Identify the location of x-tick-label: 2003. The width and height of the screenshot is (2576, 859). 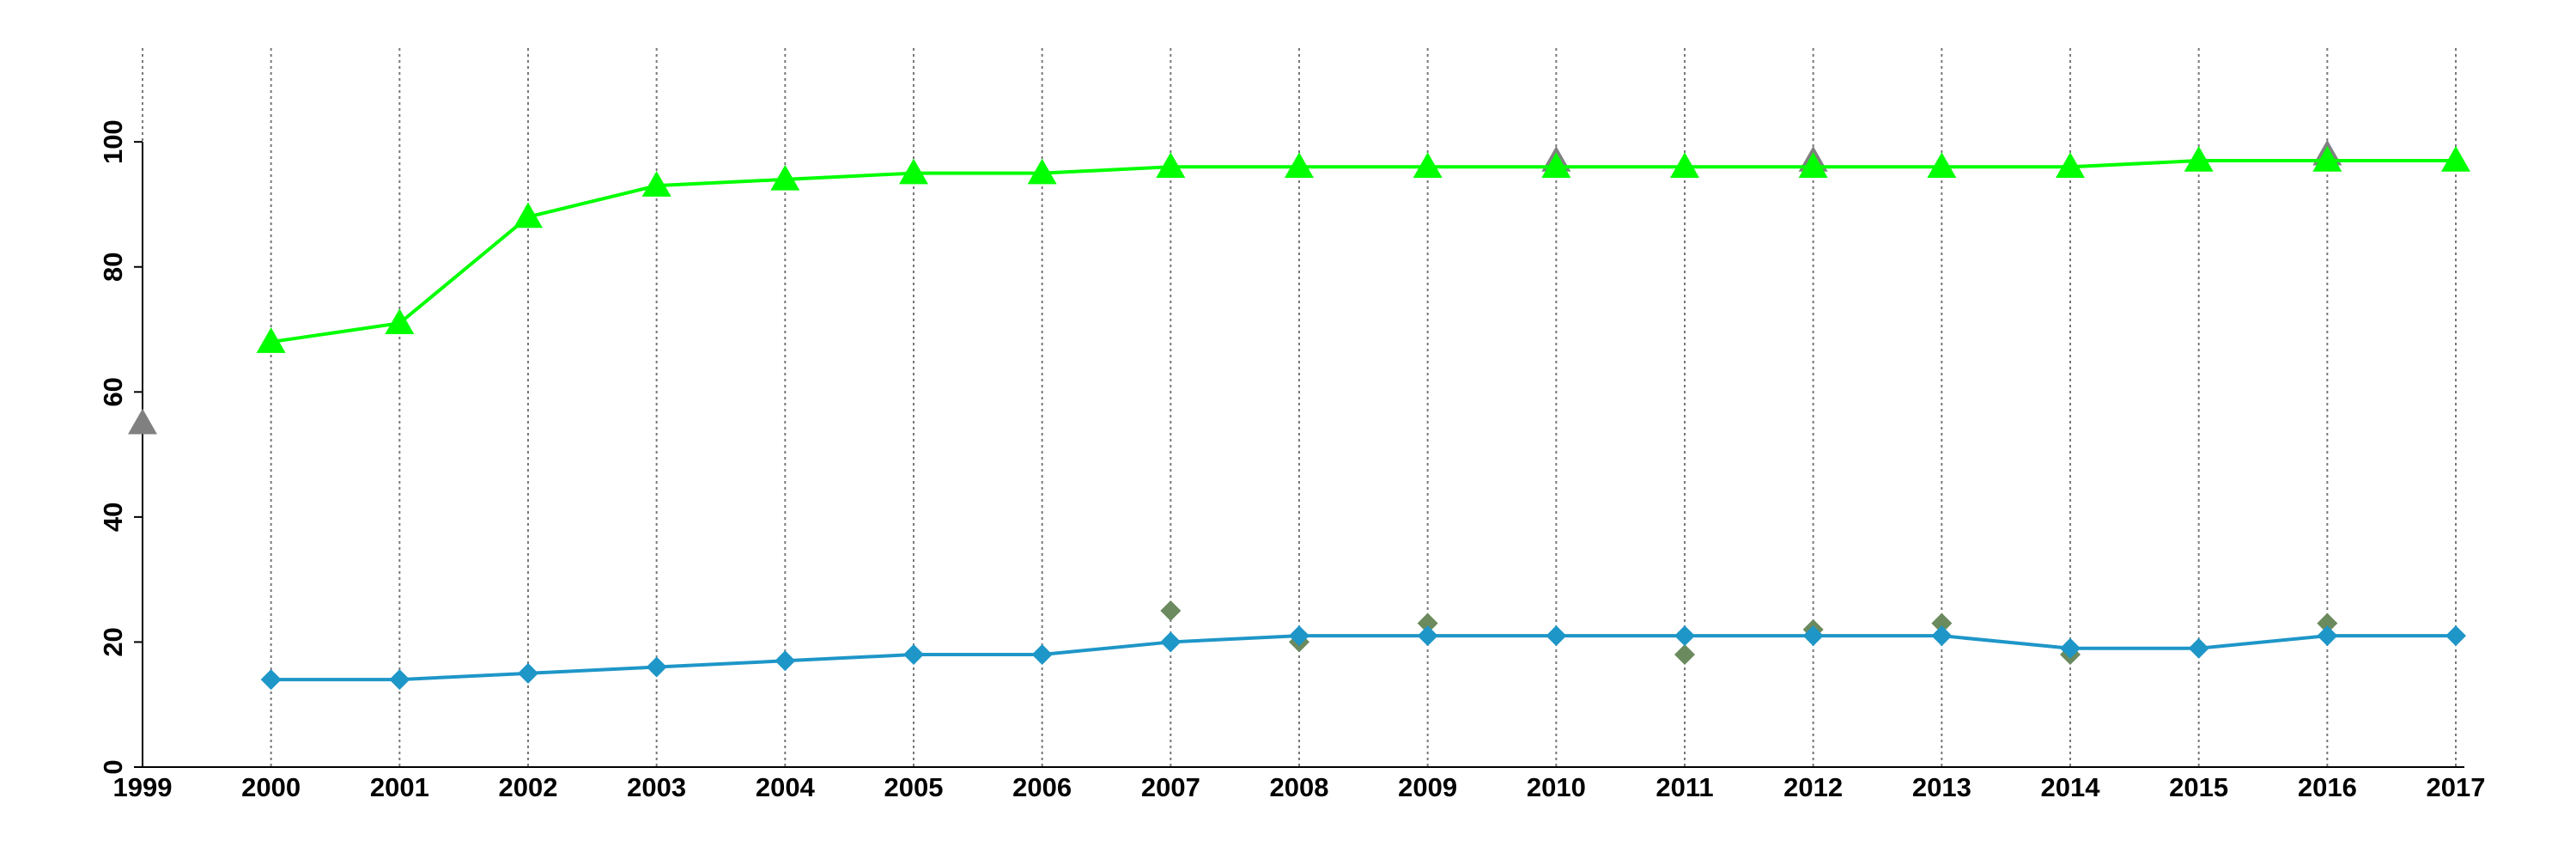
(656, 787).